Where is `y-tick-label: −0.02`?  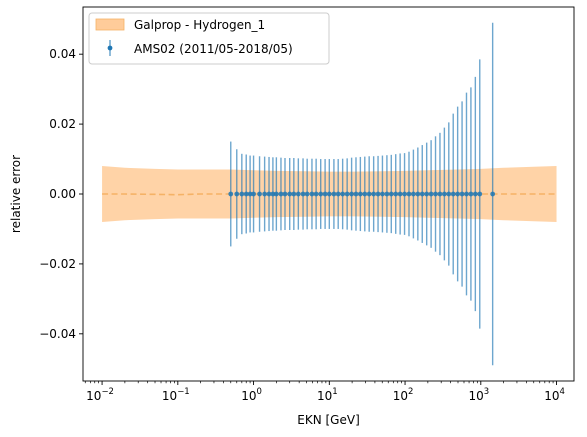 y-tick-label: −0.02 is located at coordinates (57, 264).